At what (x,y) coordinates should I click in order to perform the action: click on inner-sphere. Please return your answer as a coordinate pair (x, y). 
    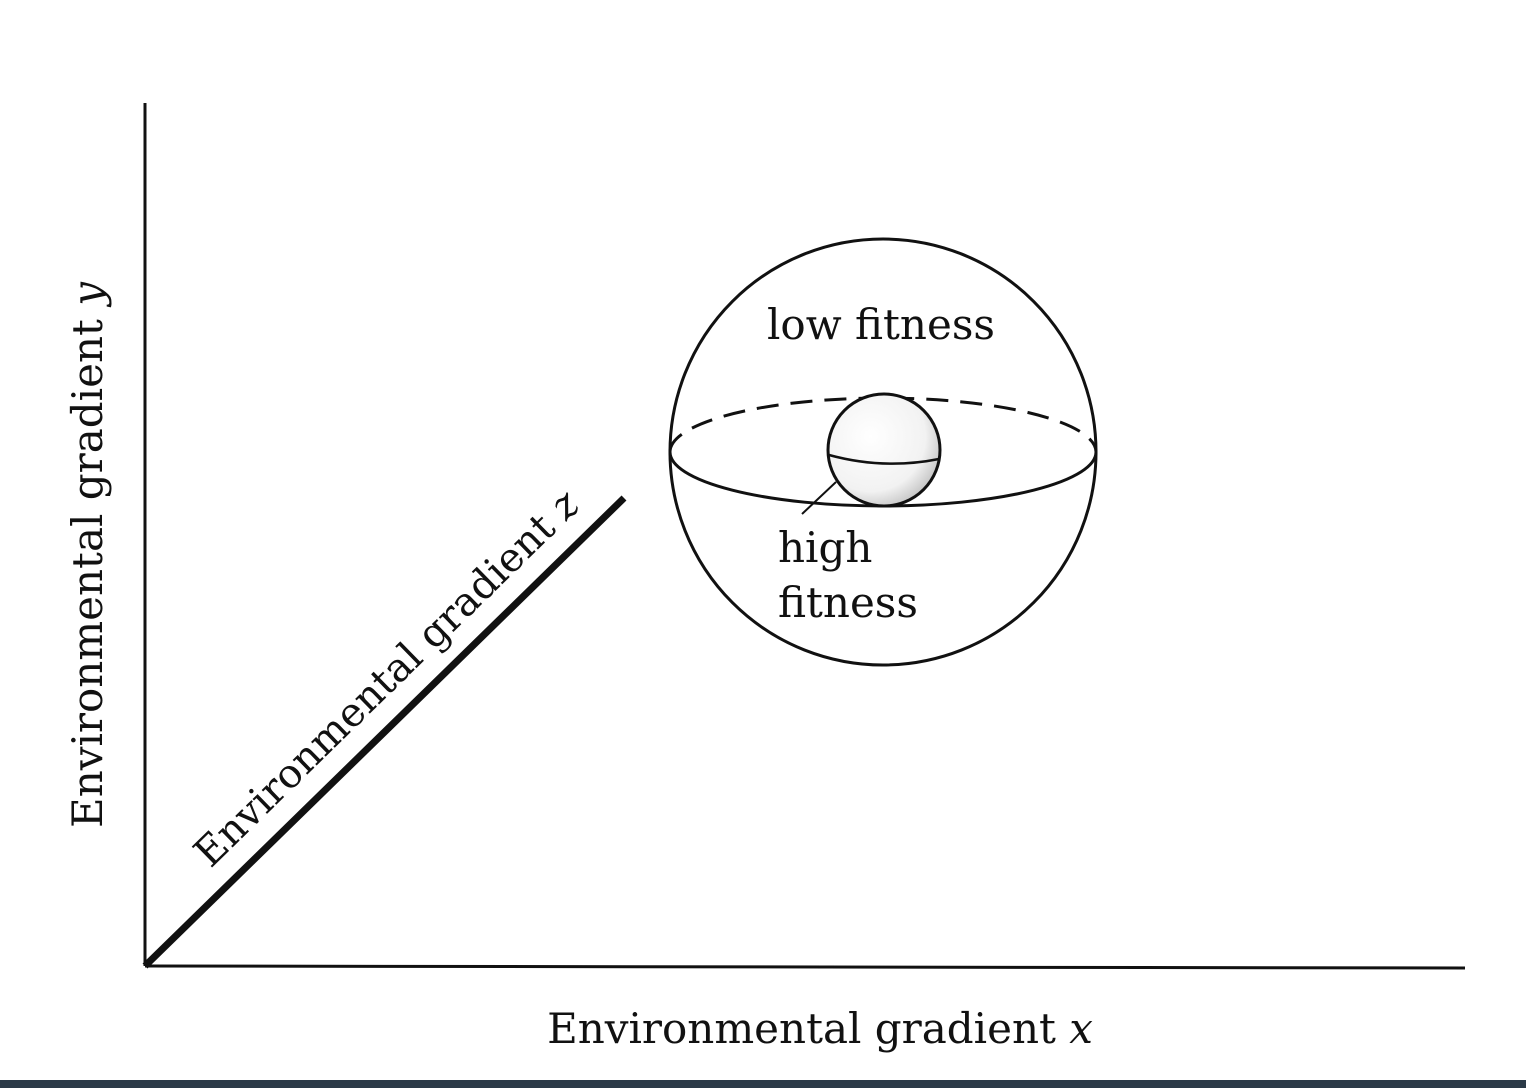
    Looking at the image, I should click on (884, 450).